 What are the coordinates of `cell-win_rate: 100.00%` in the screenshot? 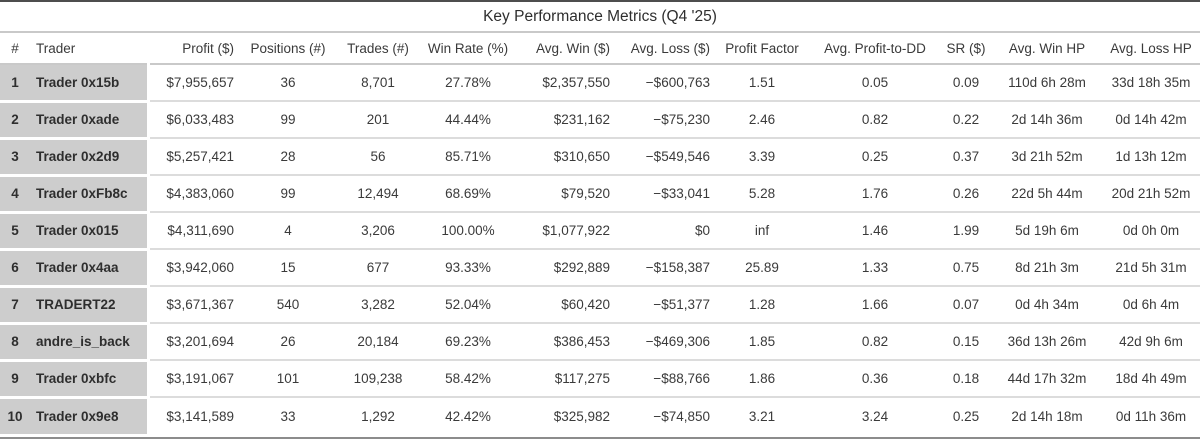 It's located at (468, 231).